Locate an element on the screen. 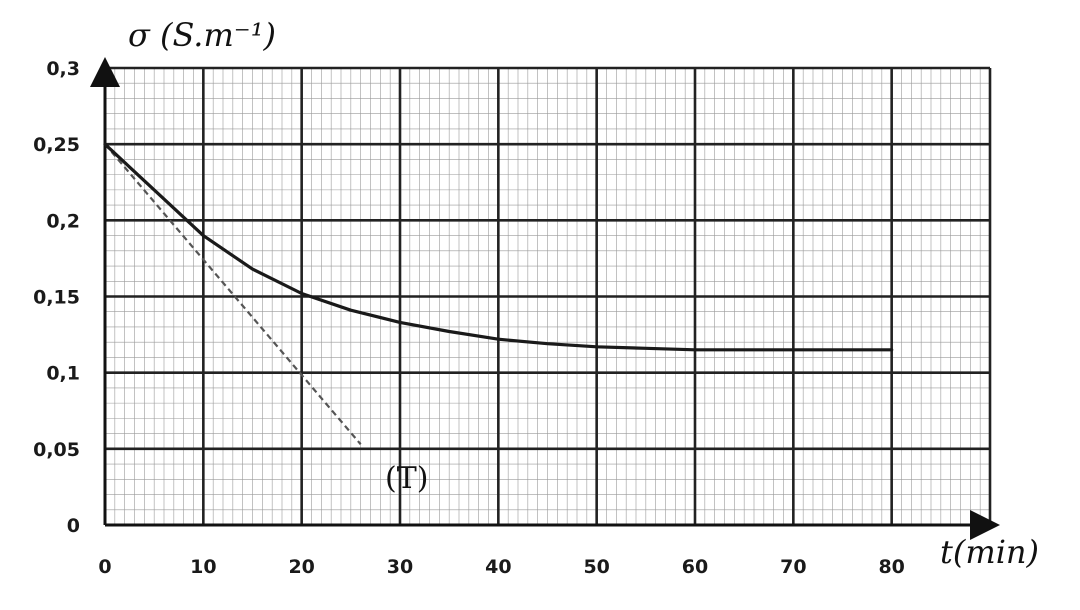 Image resolution: width=1080 pixels, height=610 pixels. x-axis-label: t(min) is located at coordinates (989, 552).